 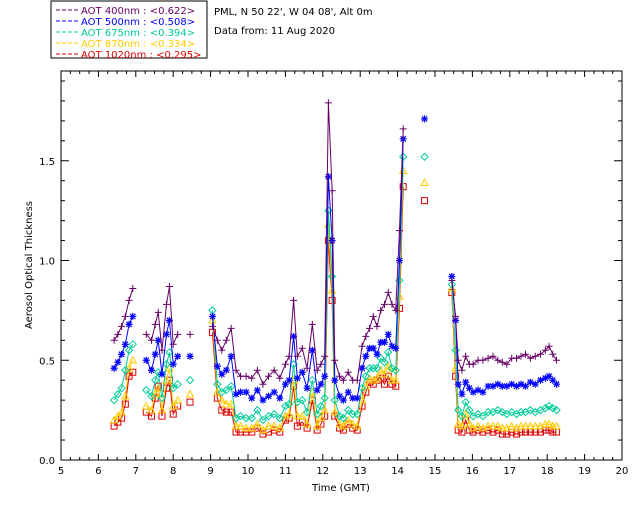 I want to click on y-tick-label: 1.5, so click(x=47, y=162).